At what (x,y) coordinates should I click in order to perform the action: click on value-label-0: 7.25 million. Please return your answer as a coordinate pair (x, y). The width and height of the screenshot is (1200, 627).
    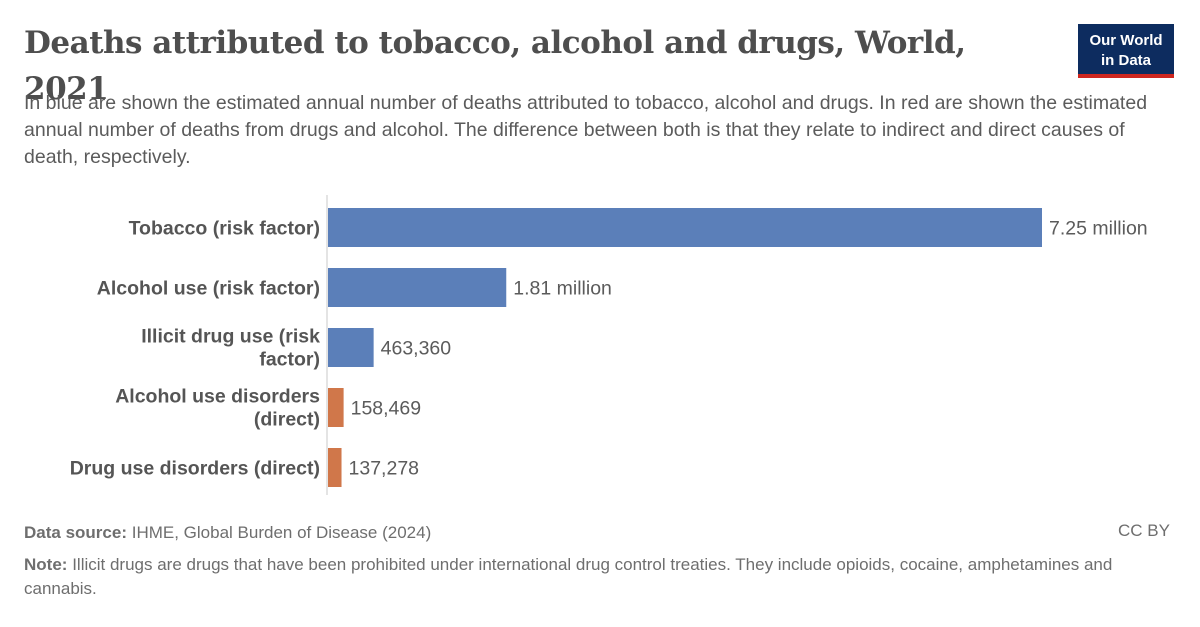
    Looking at the image, I should click on (1098, 229).